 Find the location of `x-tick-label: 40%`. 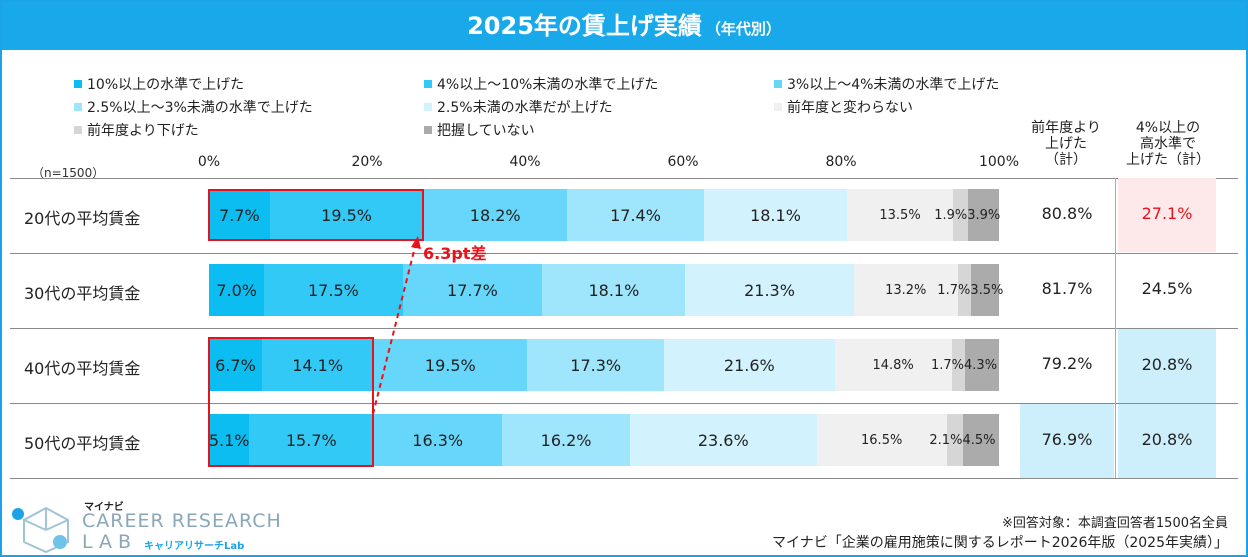

x-tick-label: 40% is located at coordinates (525, 162).